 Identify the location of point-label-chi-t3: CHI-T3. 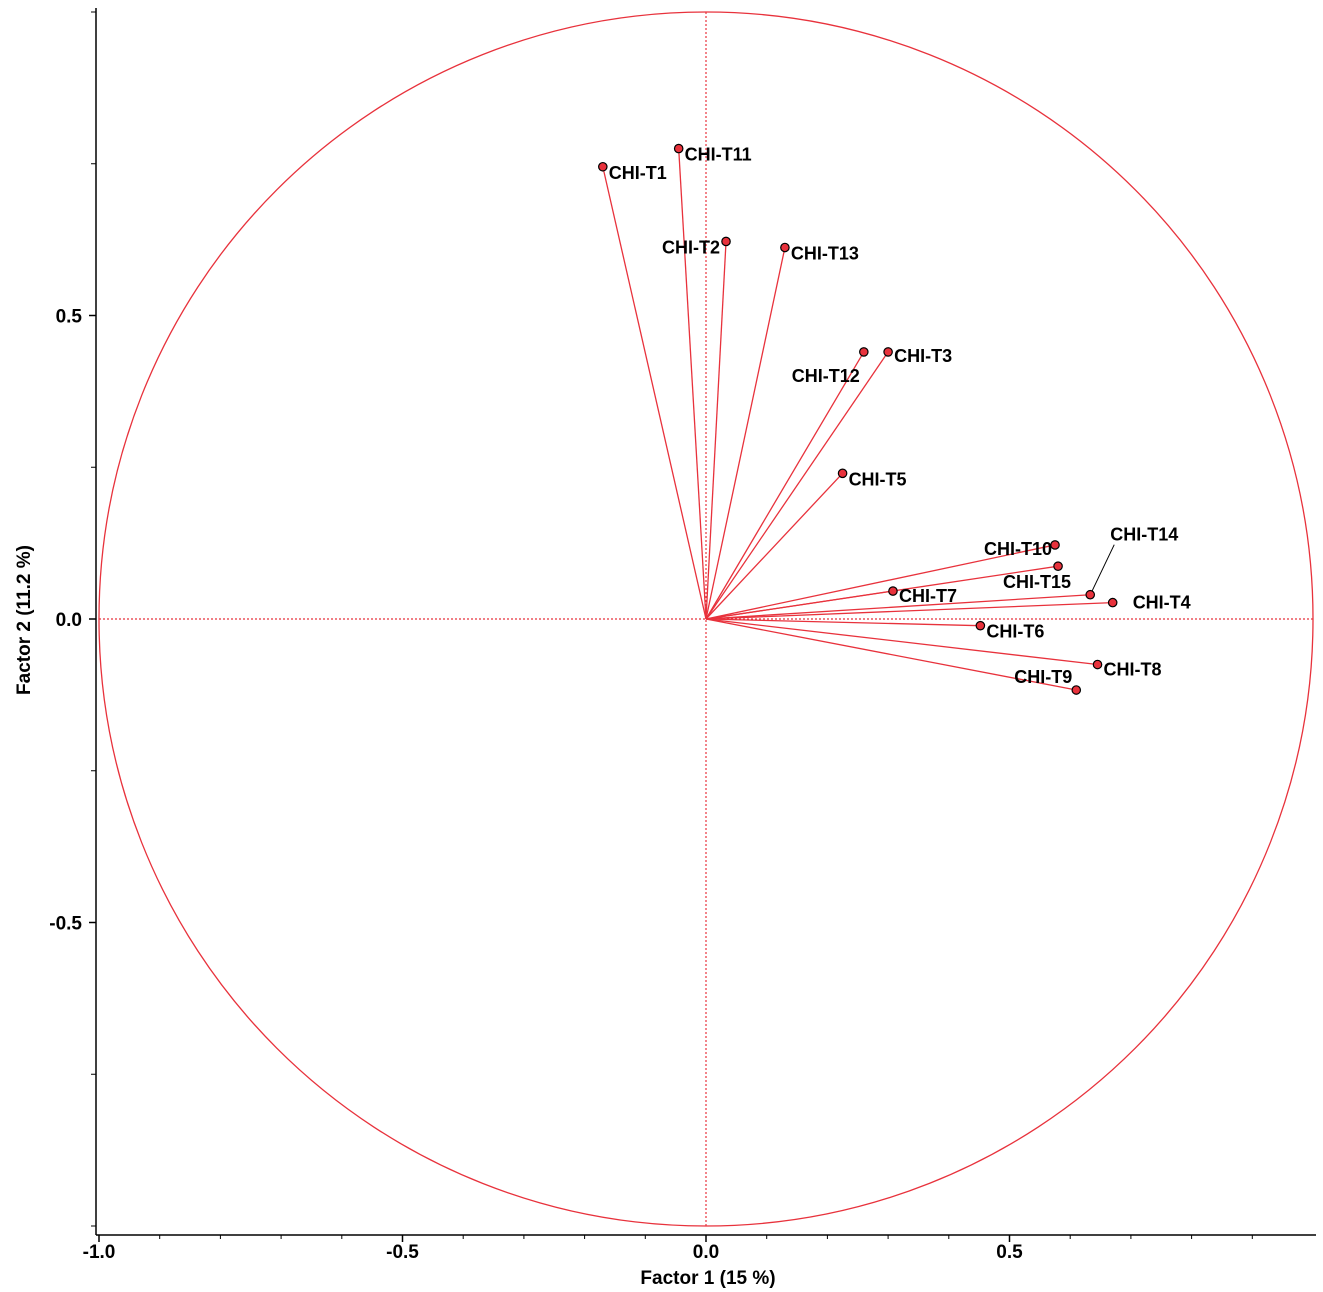
(923, 356).